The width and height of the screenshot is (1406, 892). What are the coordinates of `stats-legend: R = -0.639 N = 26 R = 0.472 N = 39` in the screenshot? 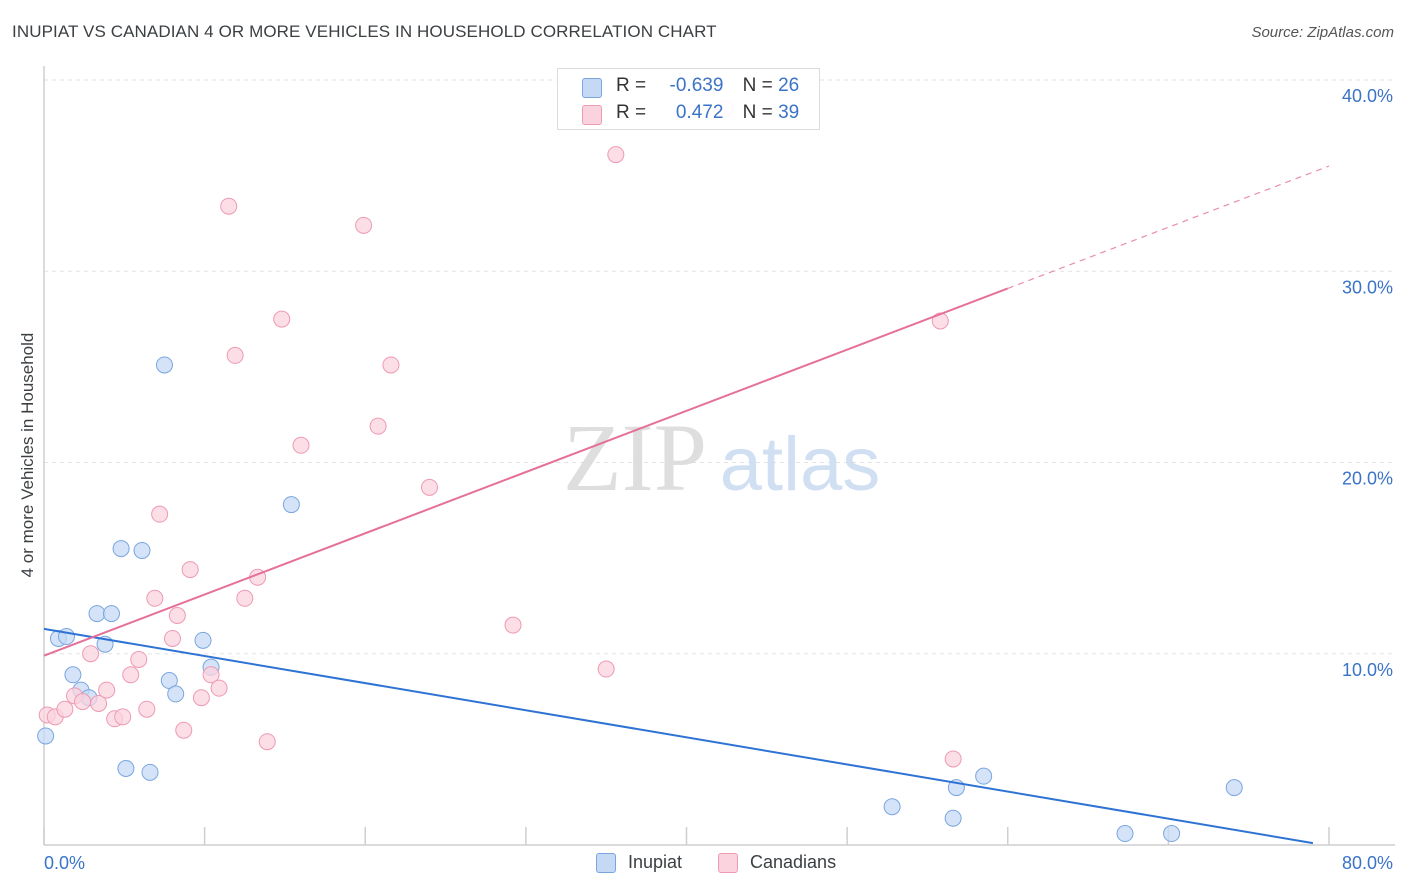 It's located at (688, 99).